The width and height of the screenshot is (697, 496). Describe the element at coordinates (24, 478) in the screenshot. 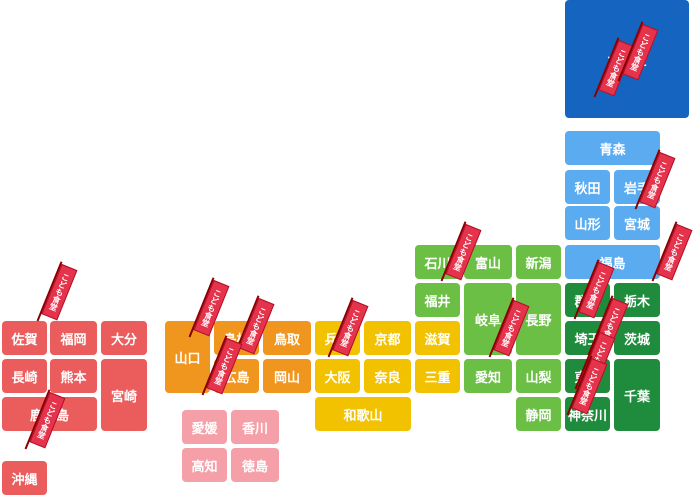

I see `prefecture-okinawa: 沖縄` at that location.